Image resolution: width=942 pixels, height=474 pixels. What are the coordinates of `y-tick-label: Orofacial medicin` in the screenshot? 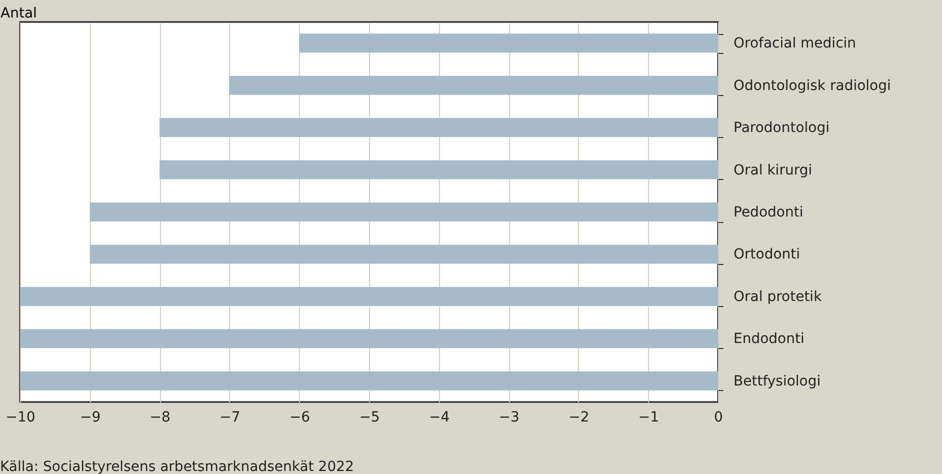 It's located at (795, 44).